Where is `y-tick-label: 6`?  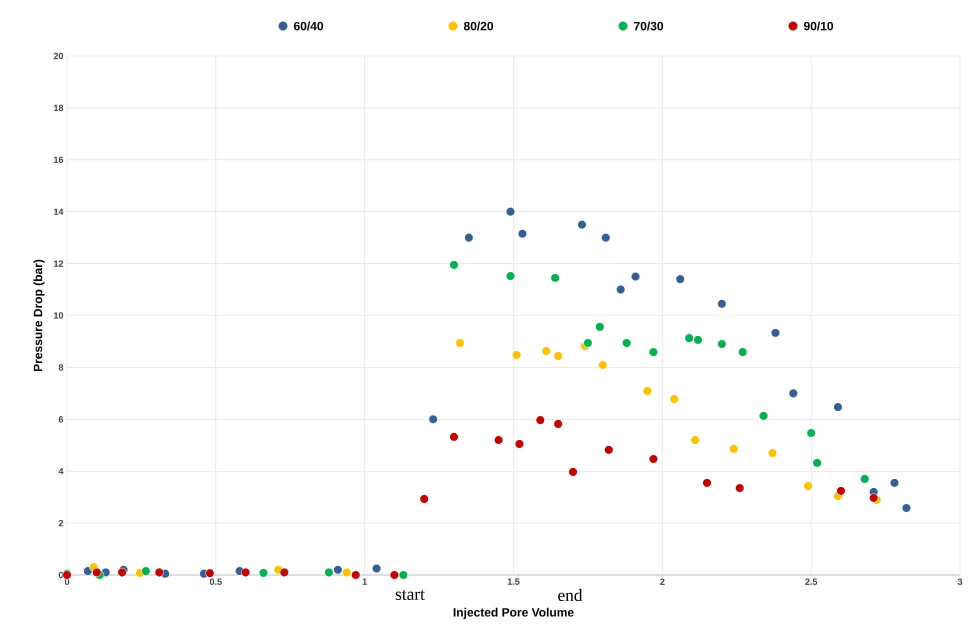
y-tick-label: 6 is located at coordinates (61, 419).